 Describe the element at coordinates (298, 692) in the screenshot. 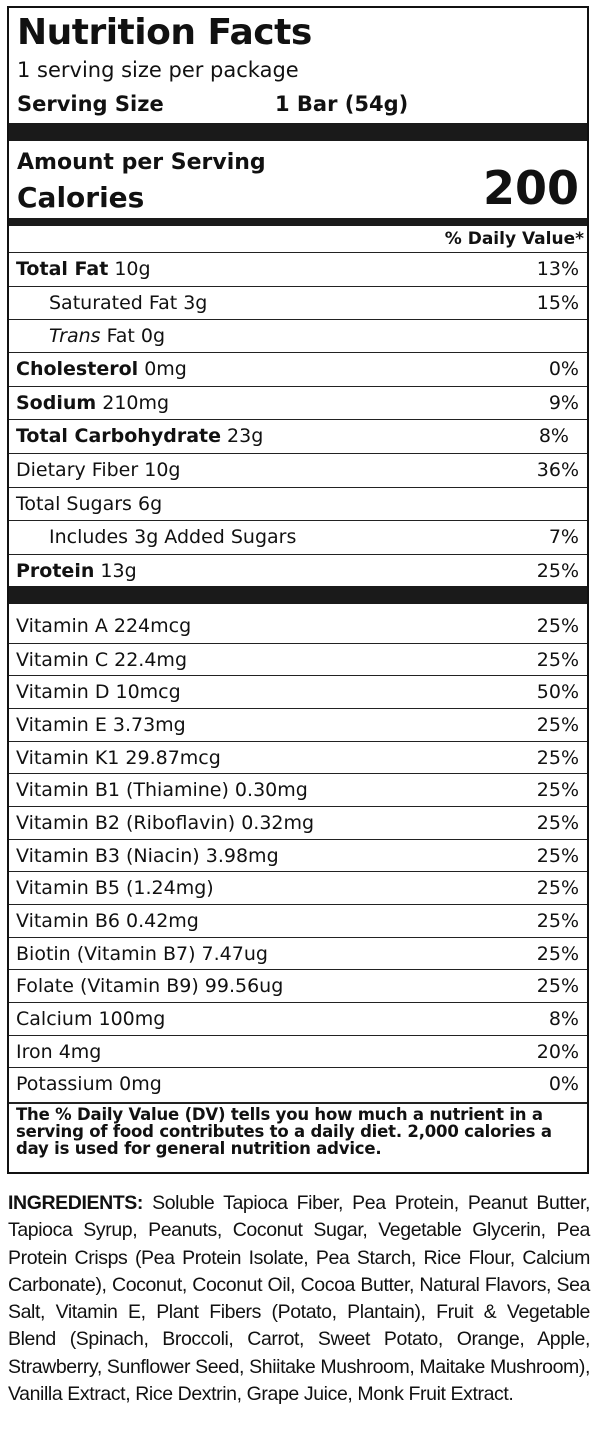

I see `vitamin-row: Vitamin D 10mcg 50%` at that location.